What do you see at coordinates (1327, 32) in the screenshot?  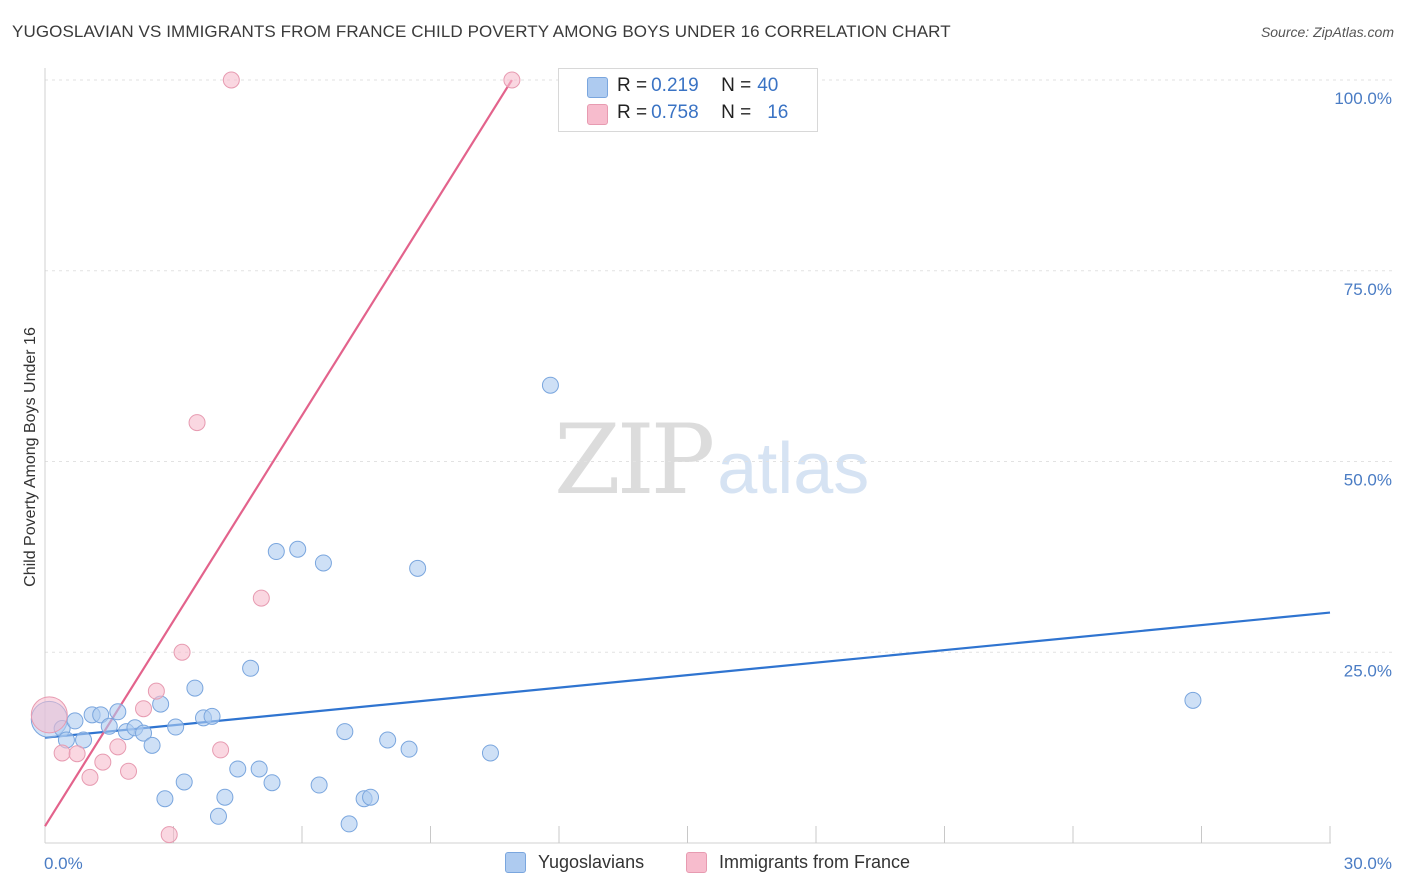 I see `source-label: Source: ZipAtlas.com` at bounding box center [1327, 32].